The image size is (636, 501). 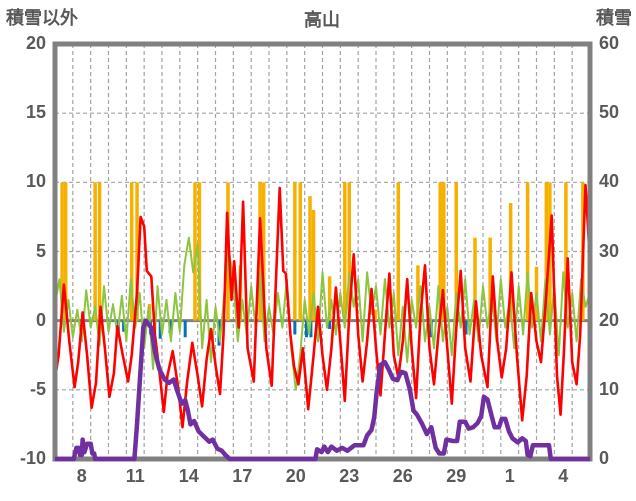 I want to click on x-axis-tick-label: 20, so click(x=295, y=476).